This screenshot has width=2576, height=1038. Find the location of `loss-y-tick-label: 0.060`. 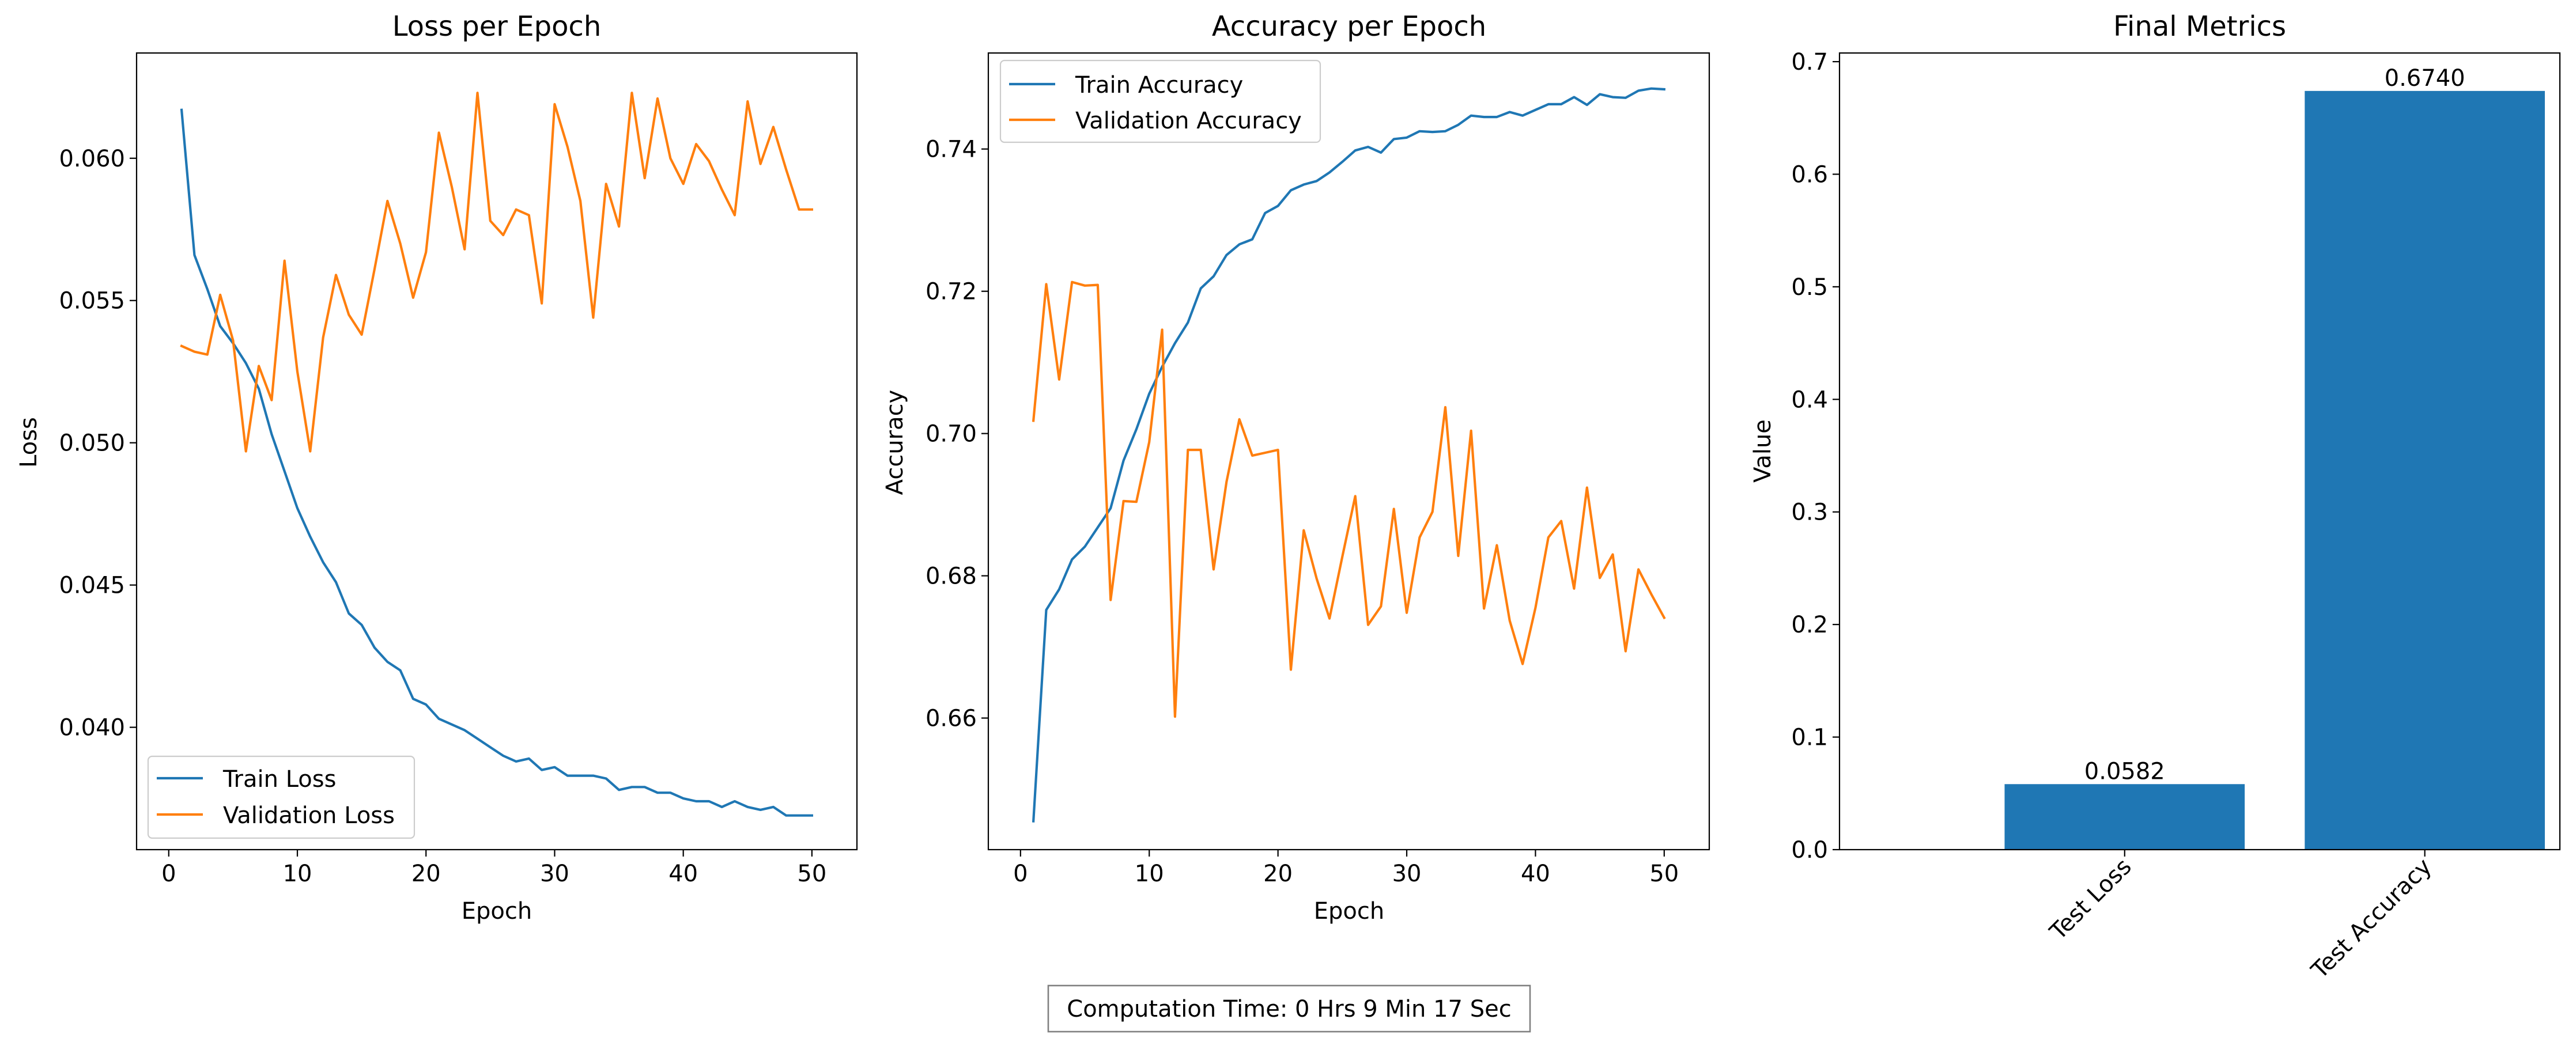

loss-y-tick-label: 0.060 is located at coordinates (92, 159).